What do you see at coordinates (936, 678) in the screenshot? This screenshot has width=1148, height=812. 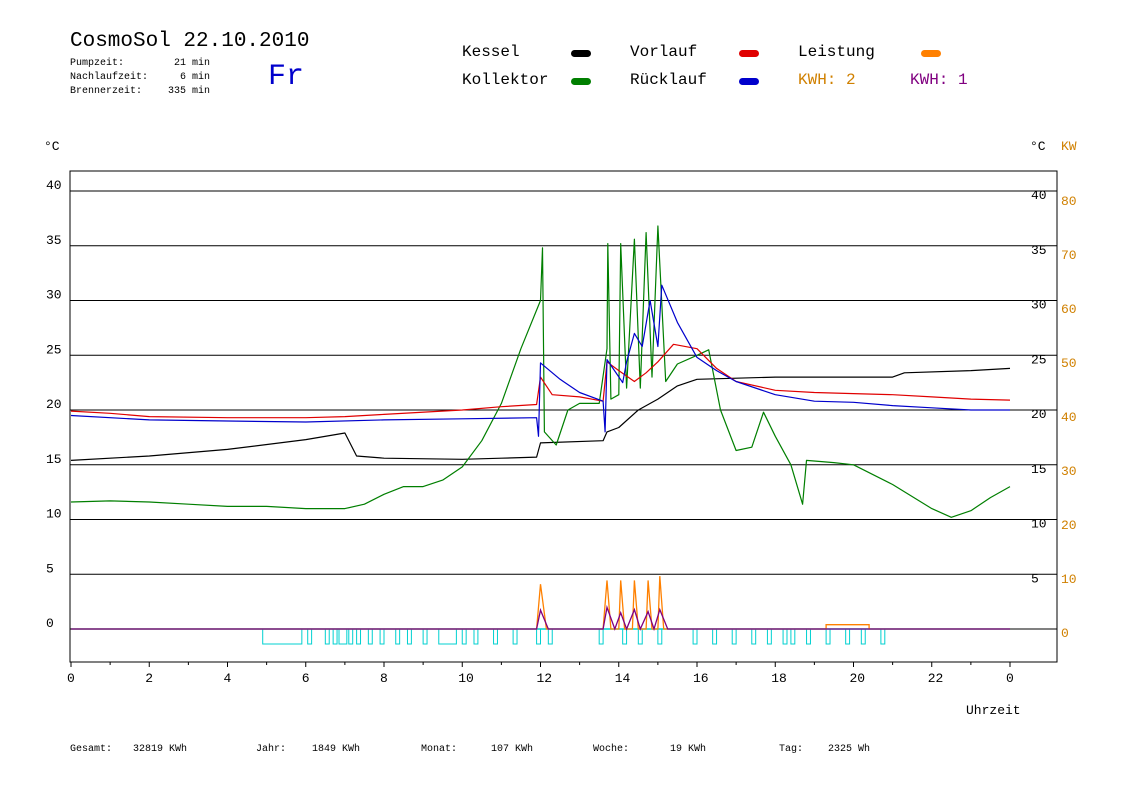 I see `x-tick-label: 22` at bounding box center [936, 678].